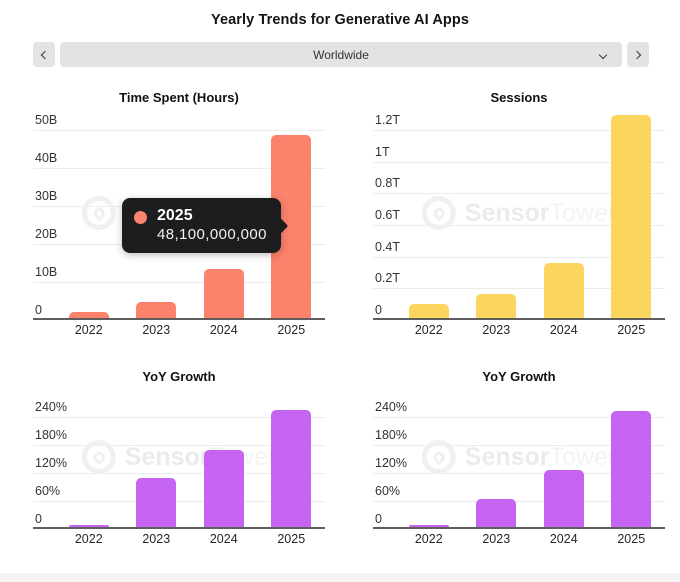 The image size is (680, 582). What do you see at coordinates (519, 97) in the screenshot?
I see `chart-title: Sessions` at bounding box center [519, 97].